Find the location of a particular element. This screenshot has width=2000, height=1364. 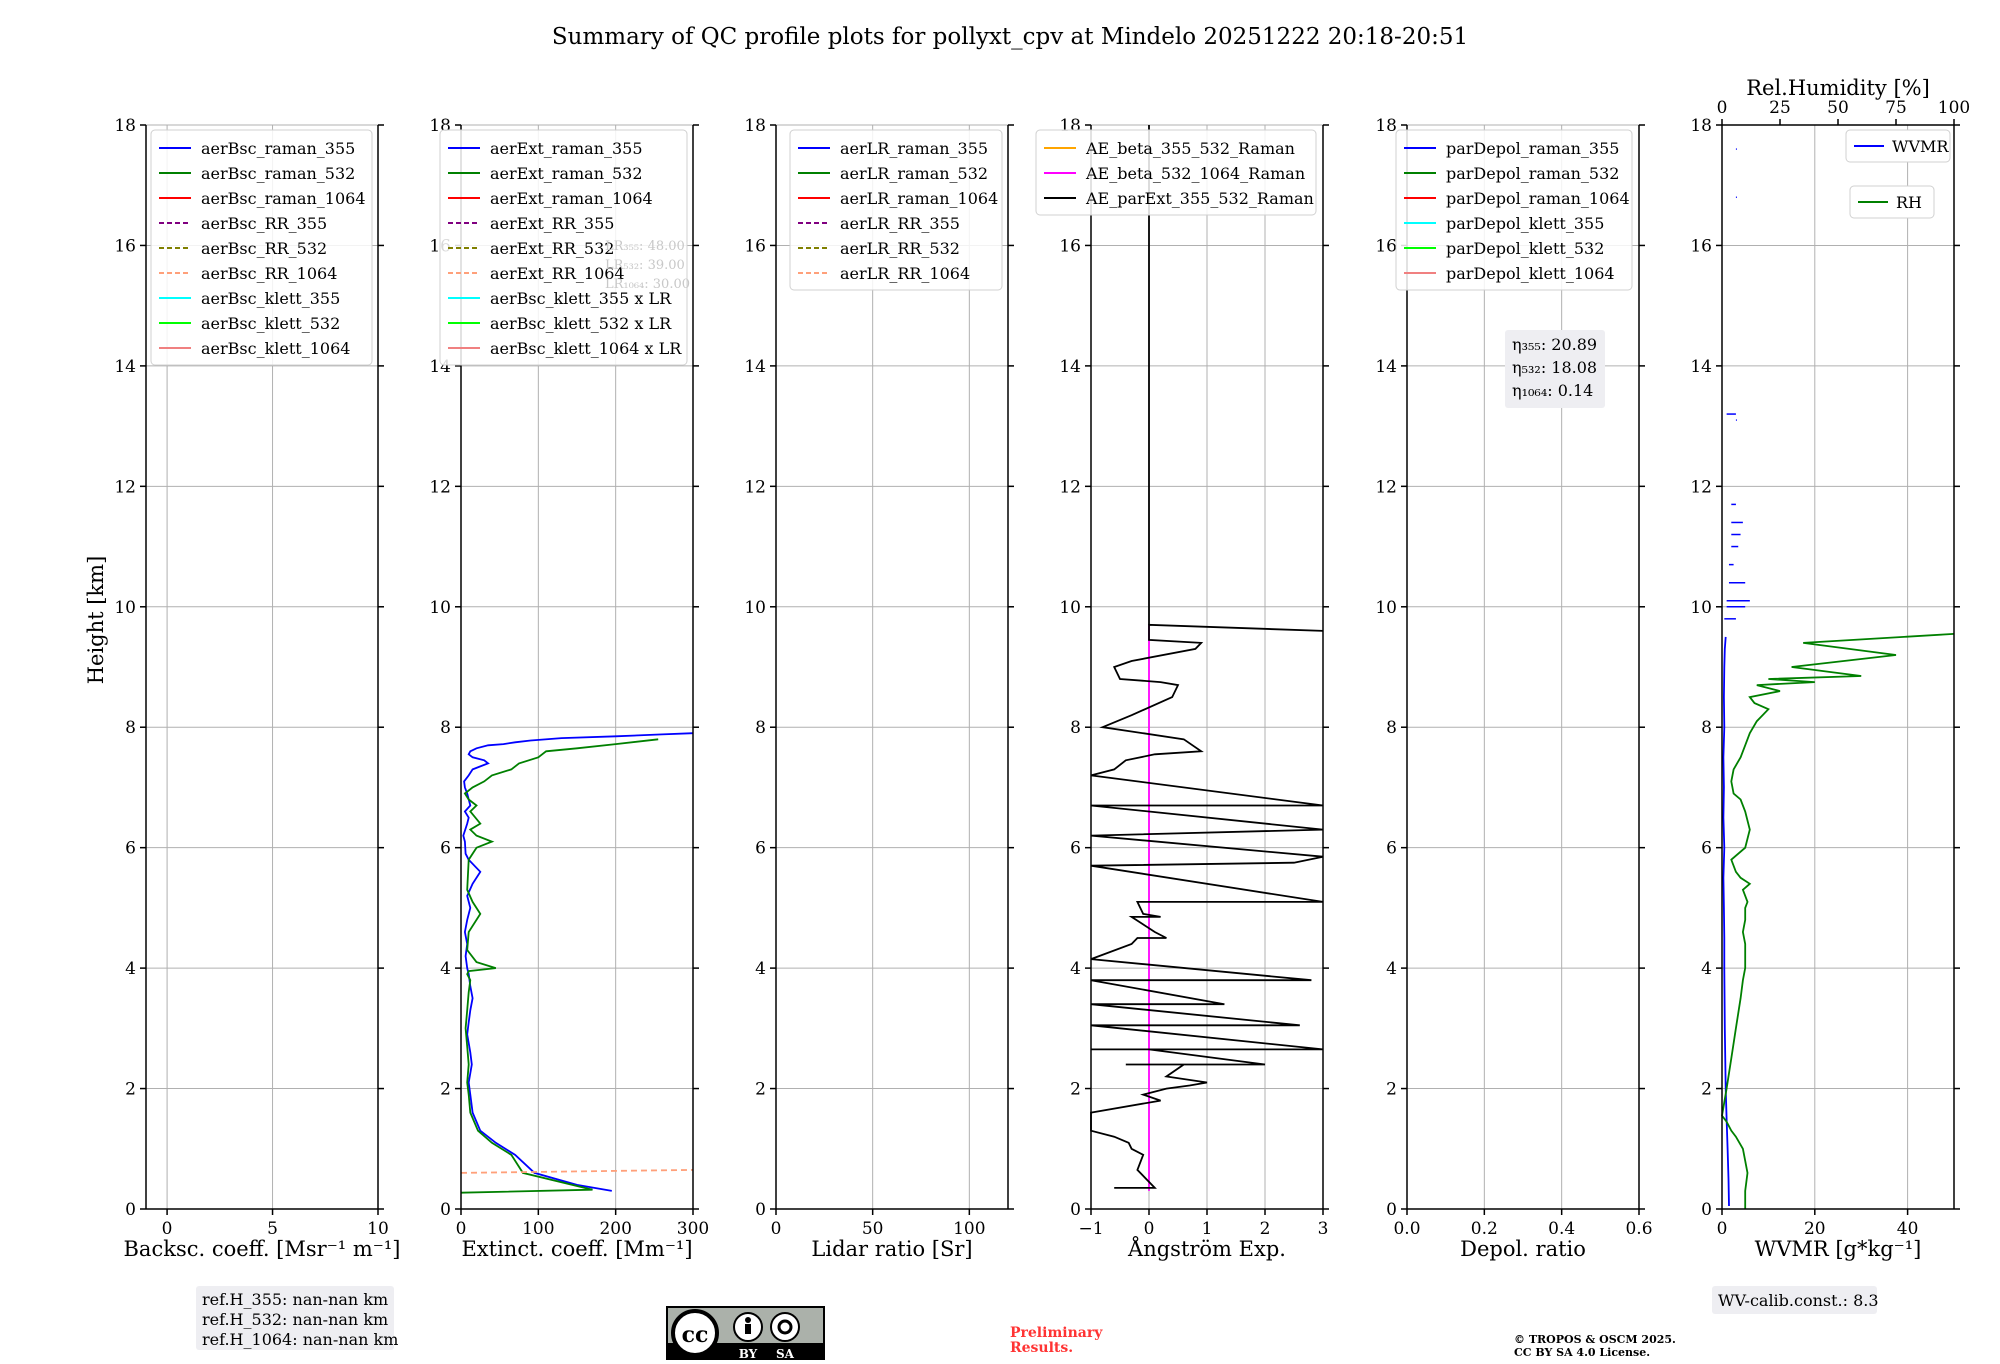

x-axis-label: Depol. ratio is located at coordinates (1523, 1249).